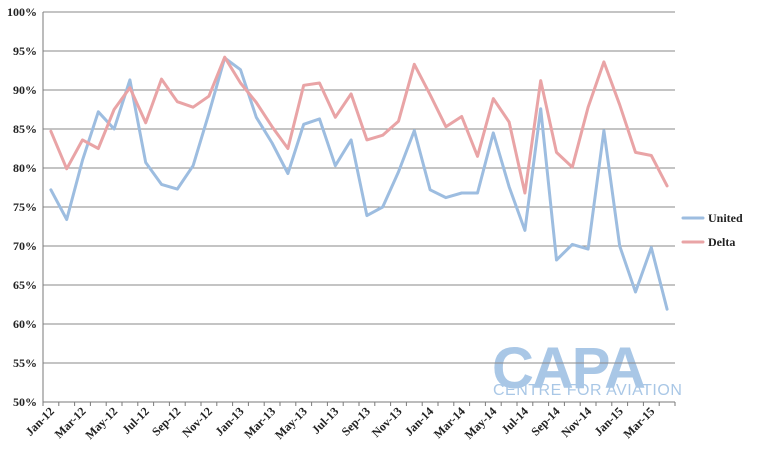  Describe the element at coordinates (639, 422) in the screenshot. I see `x-tick-label: Mar-15` at that location.